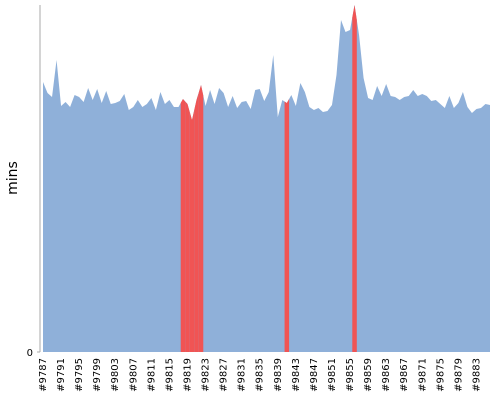 This screenshot has width=500, height=400. What do you see at coordinates (43, 375) in the screenshot?
I see `x-tick-label: #9787` at bounding box center [43, 375].